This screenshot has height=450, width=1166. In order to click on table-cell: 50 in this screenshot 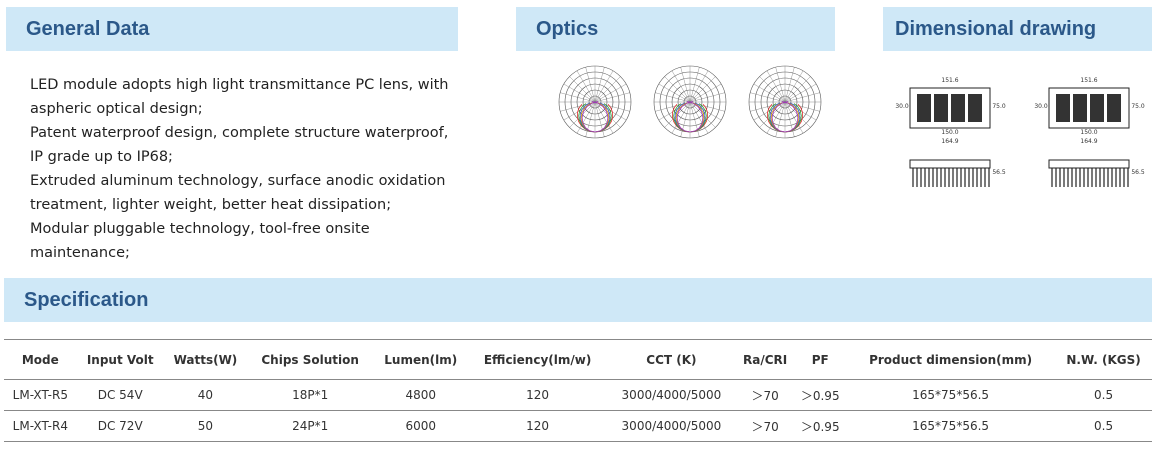, I will do `click(205, 426)`.